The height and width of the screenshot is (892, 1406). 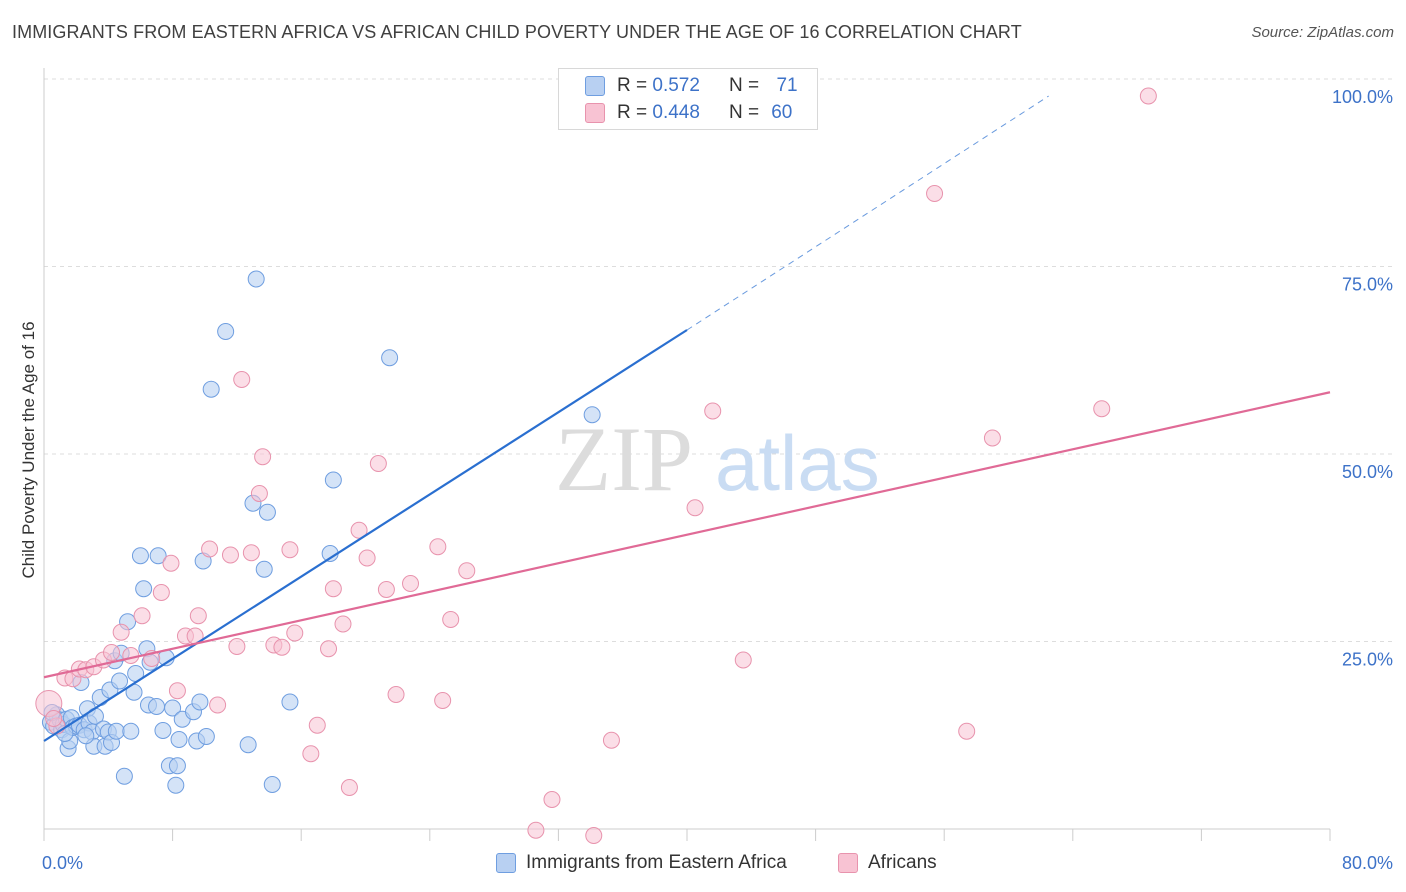 What do you see at coordinates (656, 862) in the screenshot?
I see `legend-label-eastern-africa: Immigrants from Eastern Africa` at bounding box center [656, 862].